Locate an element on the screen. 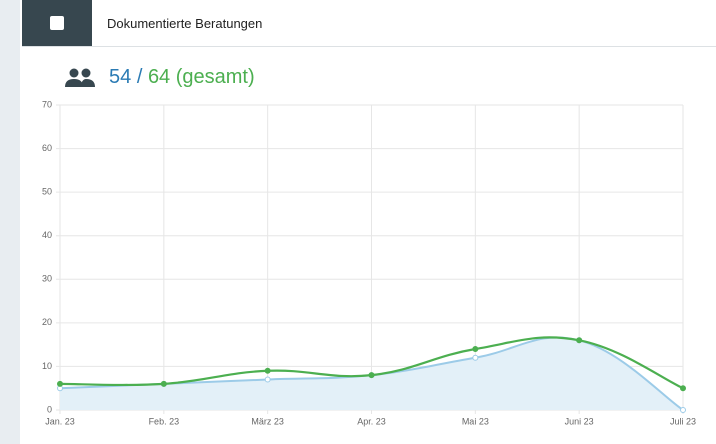  x-tick-label: März 23 is located at coordinates (267, 421).